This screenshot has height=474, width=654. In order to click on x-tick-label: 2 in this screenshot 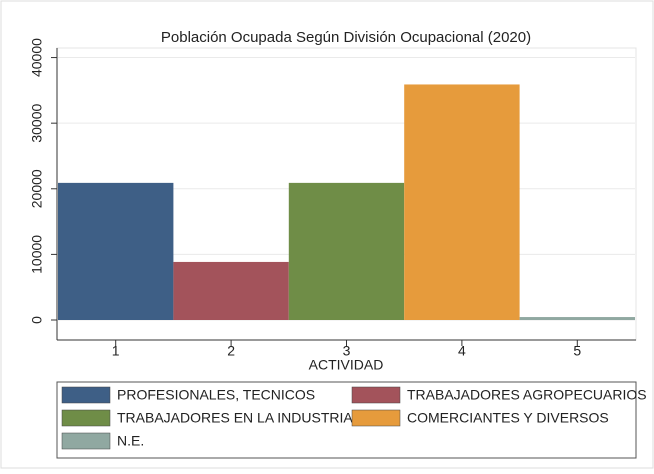, I will do `click(231, 351)`.